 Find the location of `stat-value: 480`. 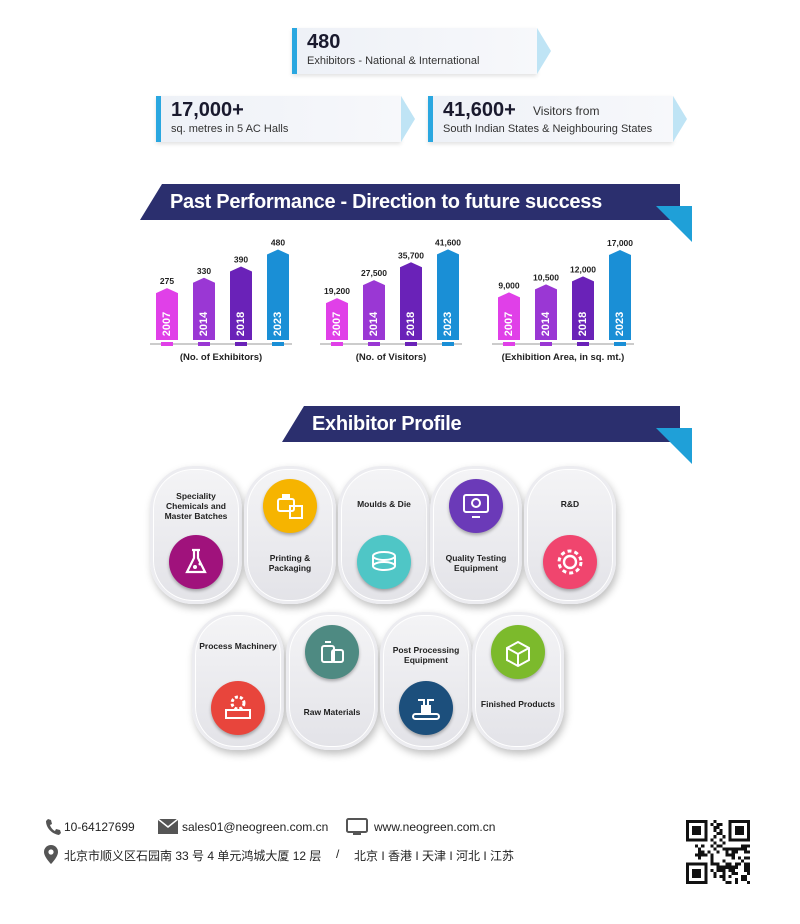

stat-value: 480 is located at coordinates (324, 42).